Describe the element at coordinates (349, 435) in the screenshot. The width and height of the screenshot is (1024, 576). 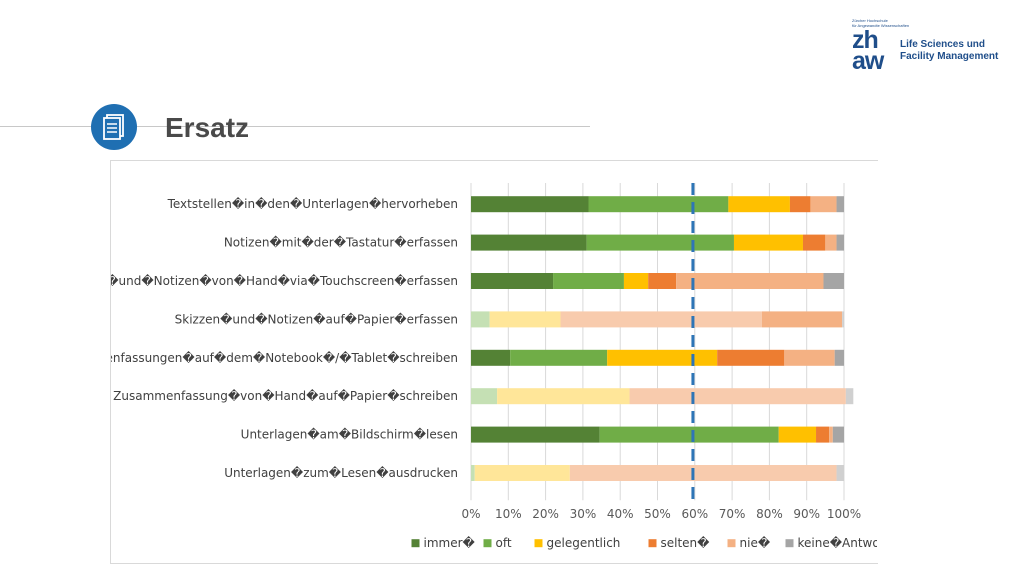
I see `y-category-label: Unterlagen�am�Bildschirm�lesen` at that location.